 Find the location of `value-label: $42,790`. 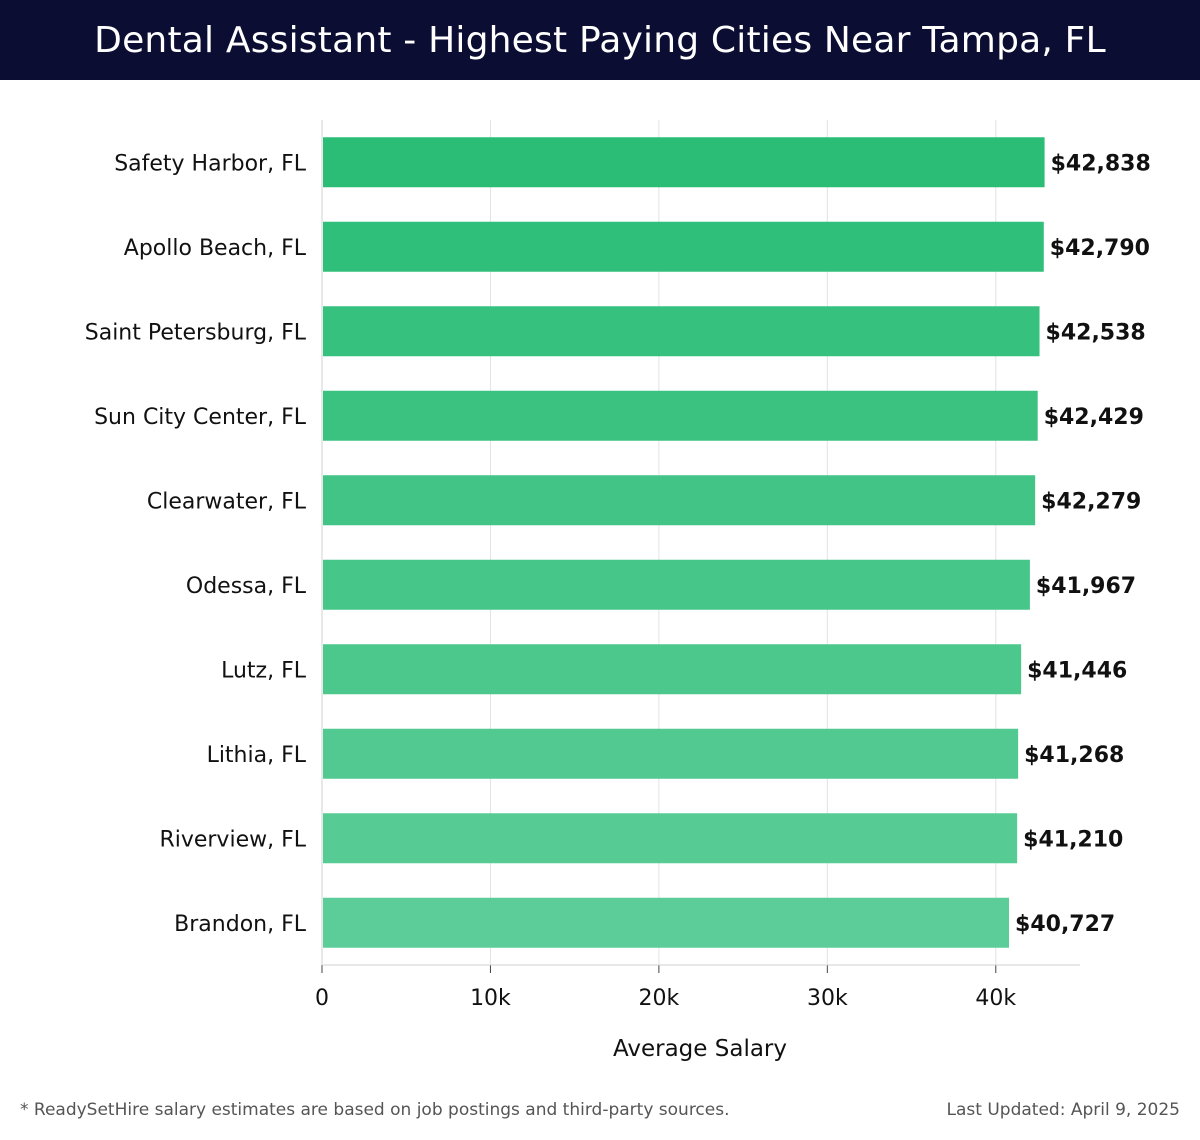

value-label: $42,790 is located at coordinates (1100, 248).